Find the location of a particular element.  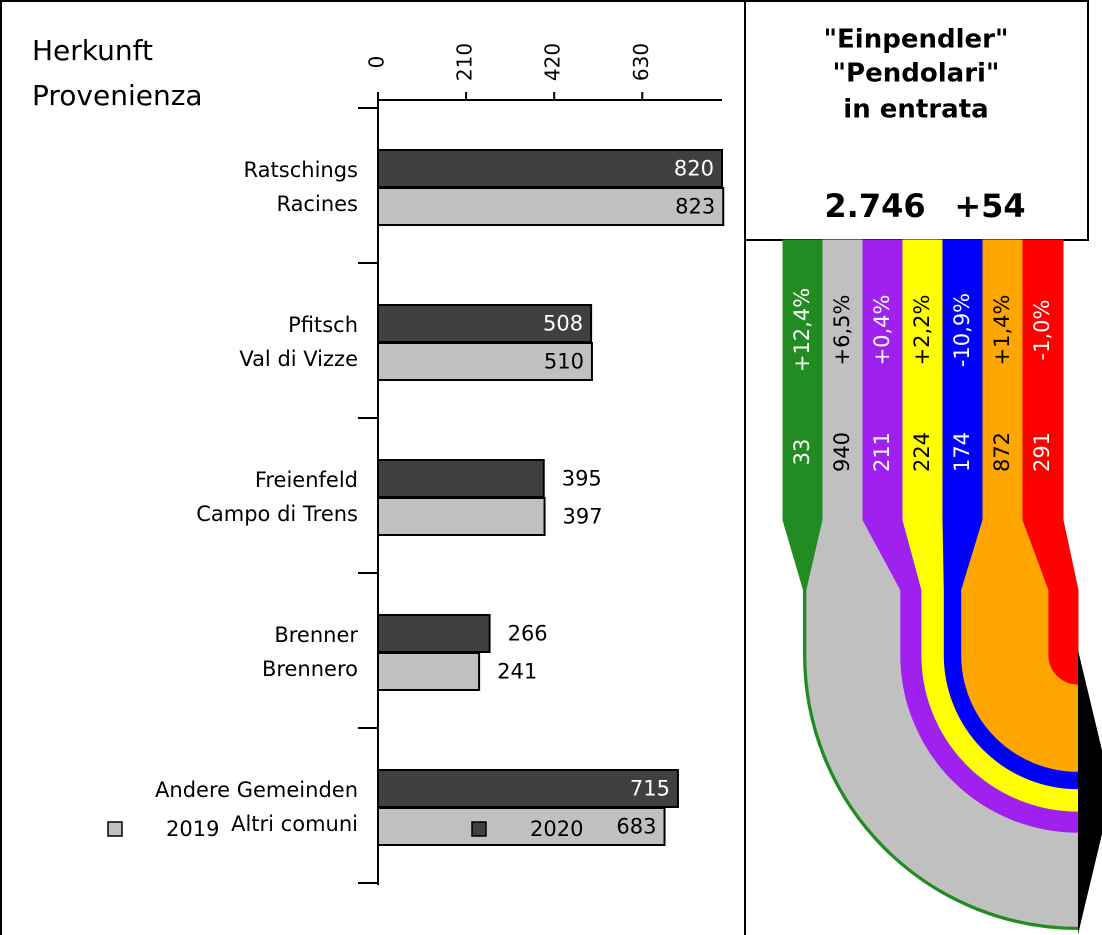

value-label: 224 is located at coordinates (922, 452).